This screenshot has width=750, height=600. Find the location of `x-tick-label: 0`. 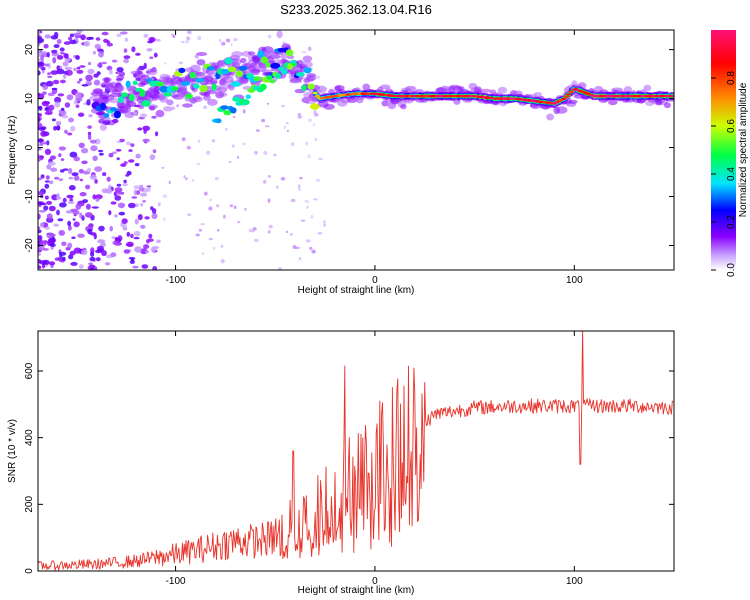

x-tick-label: 0 is located at coordinates (375, 581).